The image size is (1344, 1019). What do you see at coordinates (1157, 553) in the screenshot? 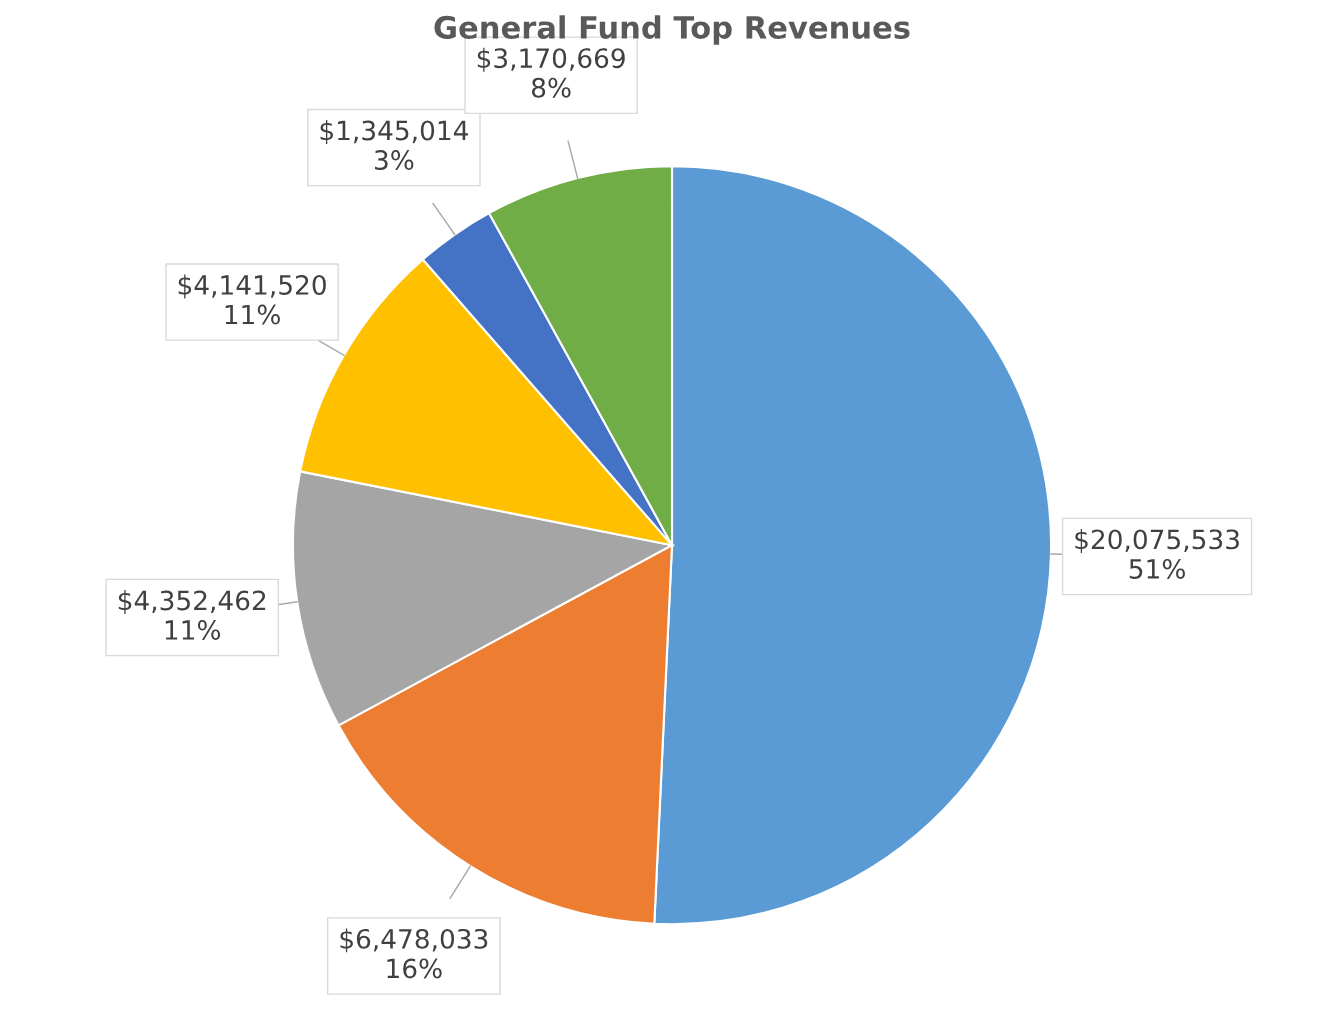
I see `data-label: $20,075,533 51%` at bounding box center [1157, 553].